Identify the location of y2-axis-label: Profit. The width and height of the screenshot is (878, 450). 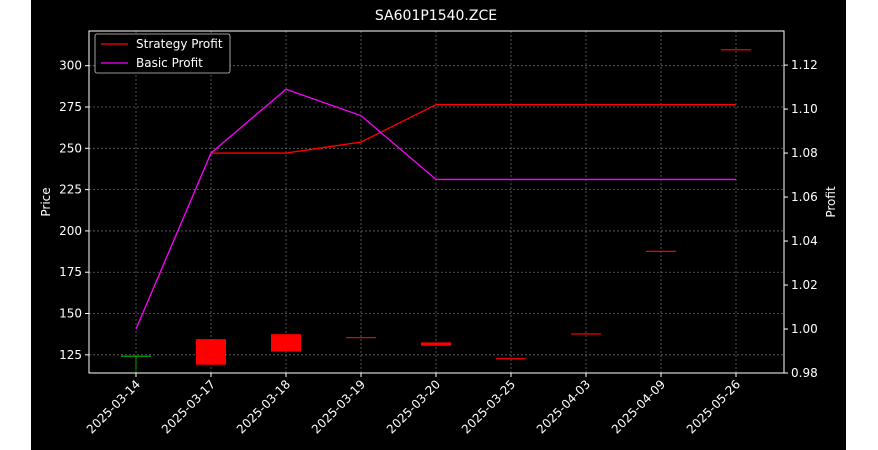
(831, 202).